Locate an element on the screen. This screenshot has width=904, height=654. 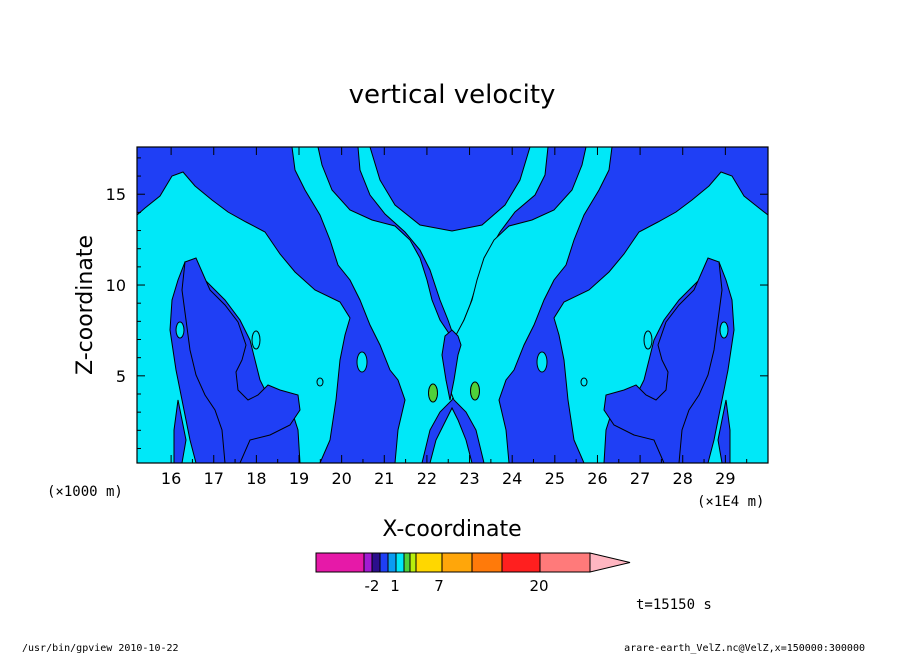
contour-fill-updraft is located at coordinates (454, 392).